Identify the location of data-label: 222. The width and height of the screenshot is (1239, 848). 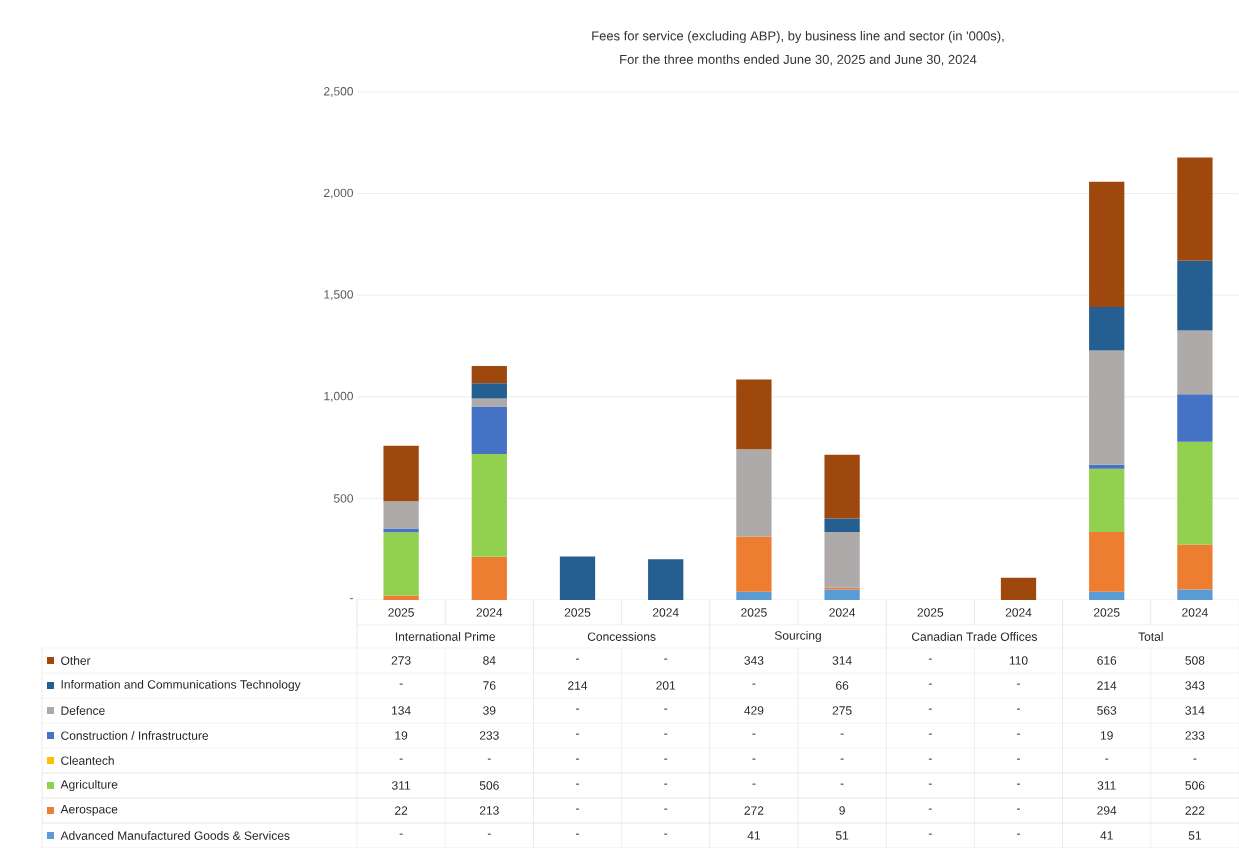
(1195, 810).